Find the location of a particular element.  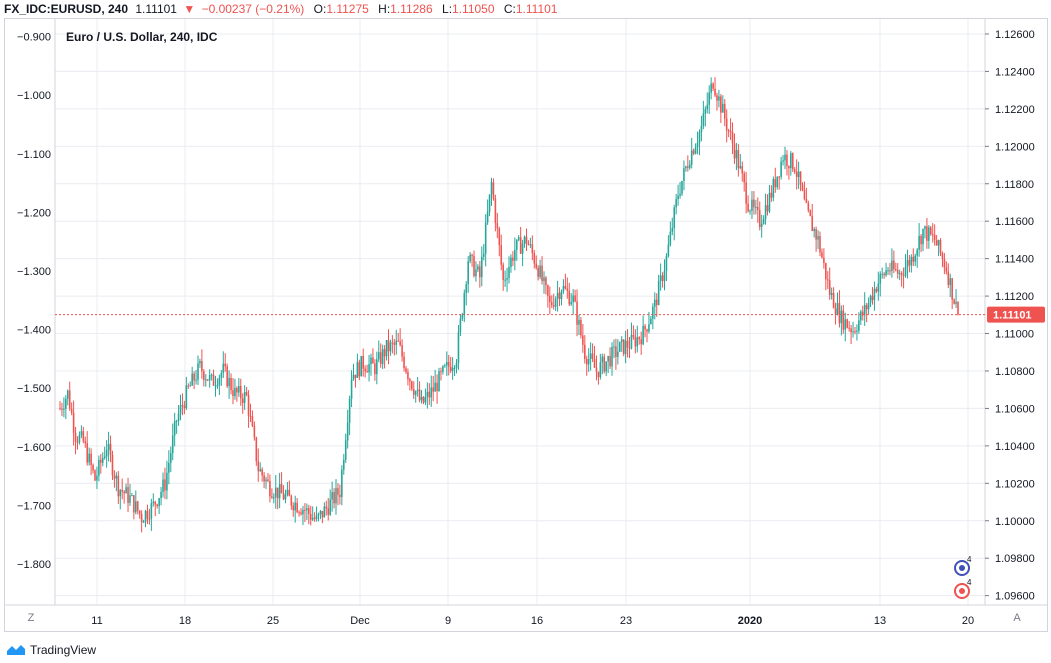

last-price: 1.11101 is located at coordinates (156, 9).